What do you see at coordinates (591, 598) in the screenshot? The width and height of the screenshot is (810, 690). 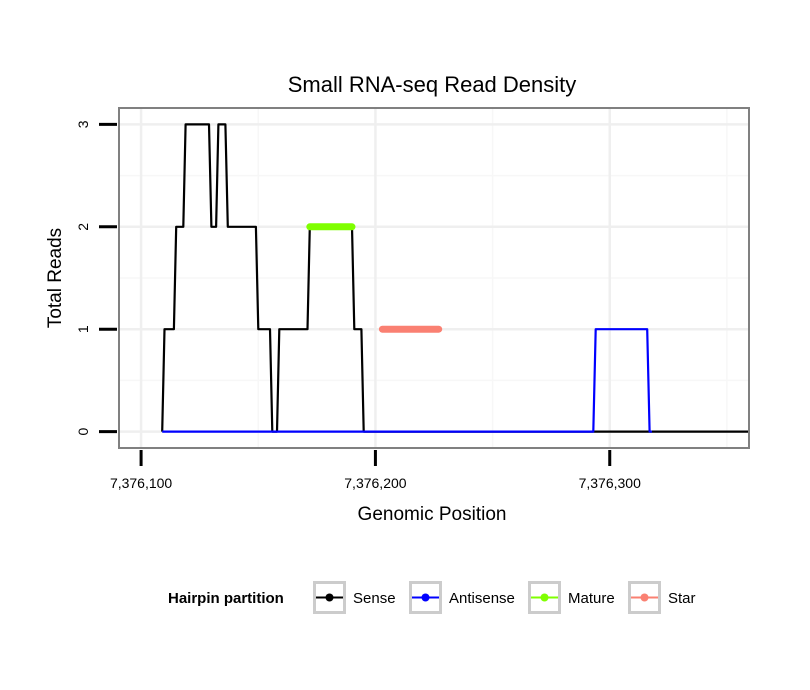 I see `legend-label-mature: Mature` at bounding box center [591, 598].